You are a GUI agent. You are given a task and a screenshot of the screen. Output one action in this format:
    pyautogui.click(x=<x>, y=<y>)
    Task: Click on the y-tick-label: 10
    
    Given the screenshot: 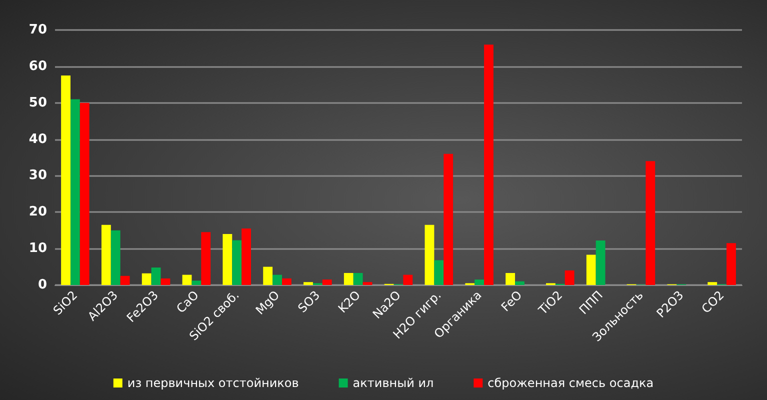 What is the action you would take?
    pyautogui.click(x=37, y=248)
    